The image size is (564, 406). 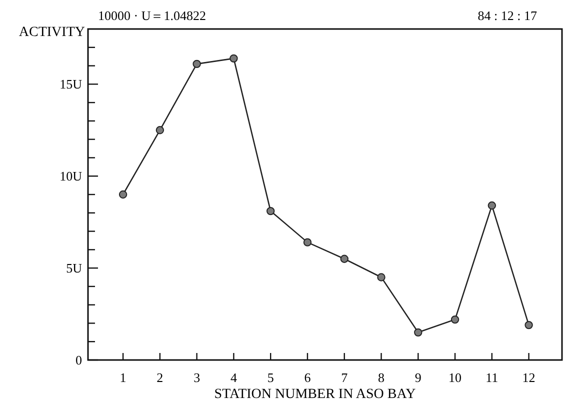 I want to click on y-tick-label: 10U, so click(x=71, y=176).